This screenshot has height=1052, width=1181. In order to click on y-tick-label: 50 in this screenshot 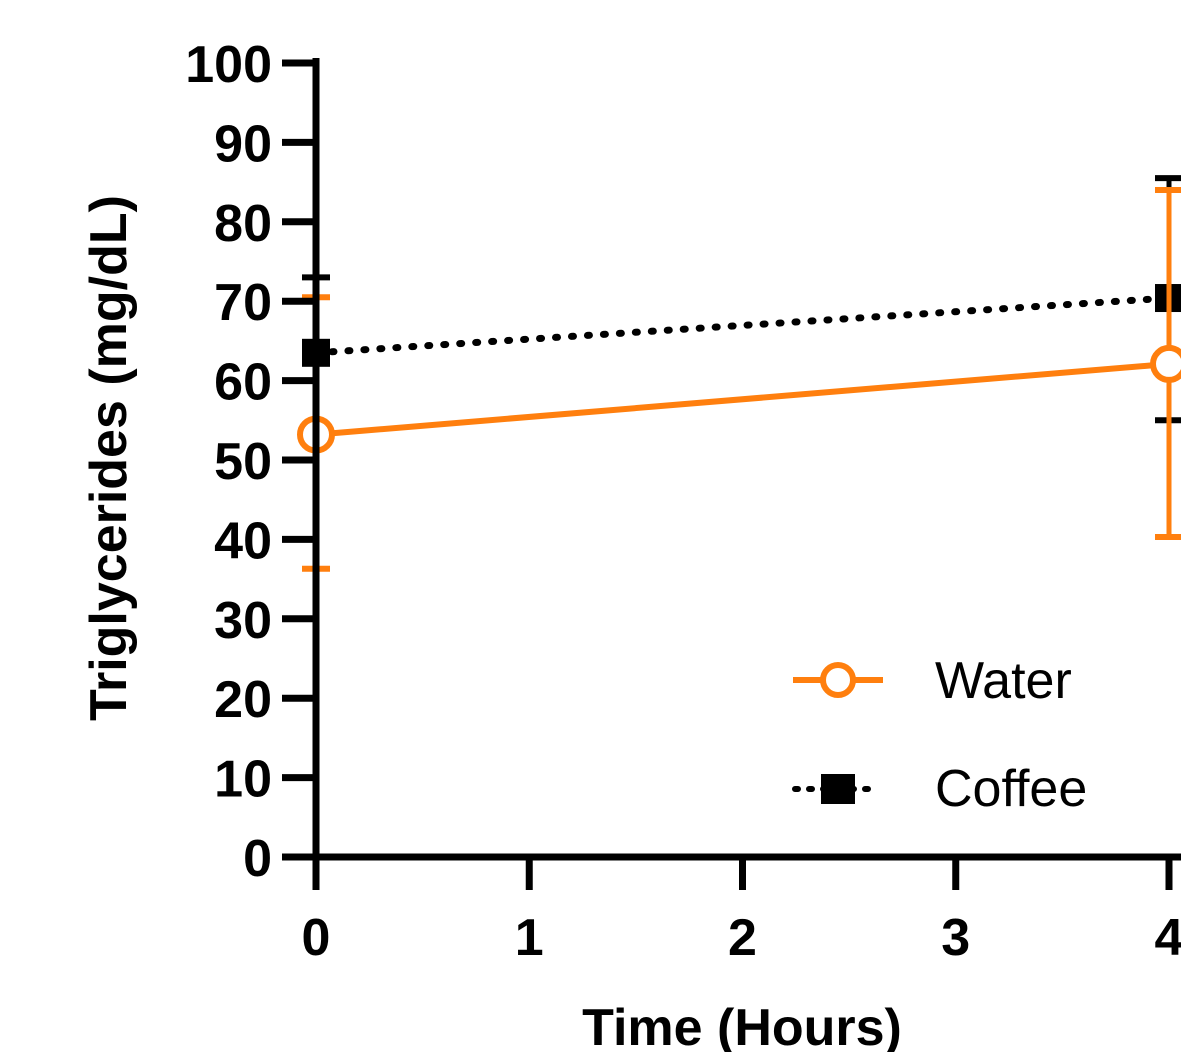, I will do `click(243, 462)`.